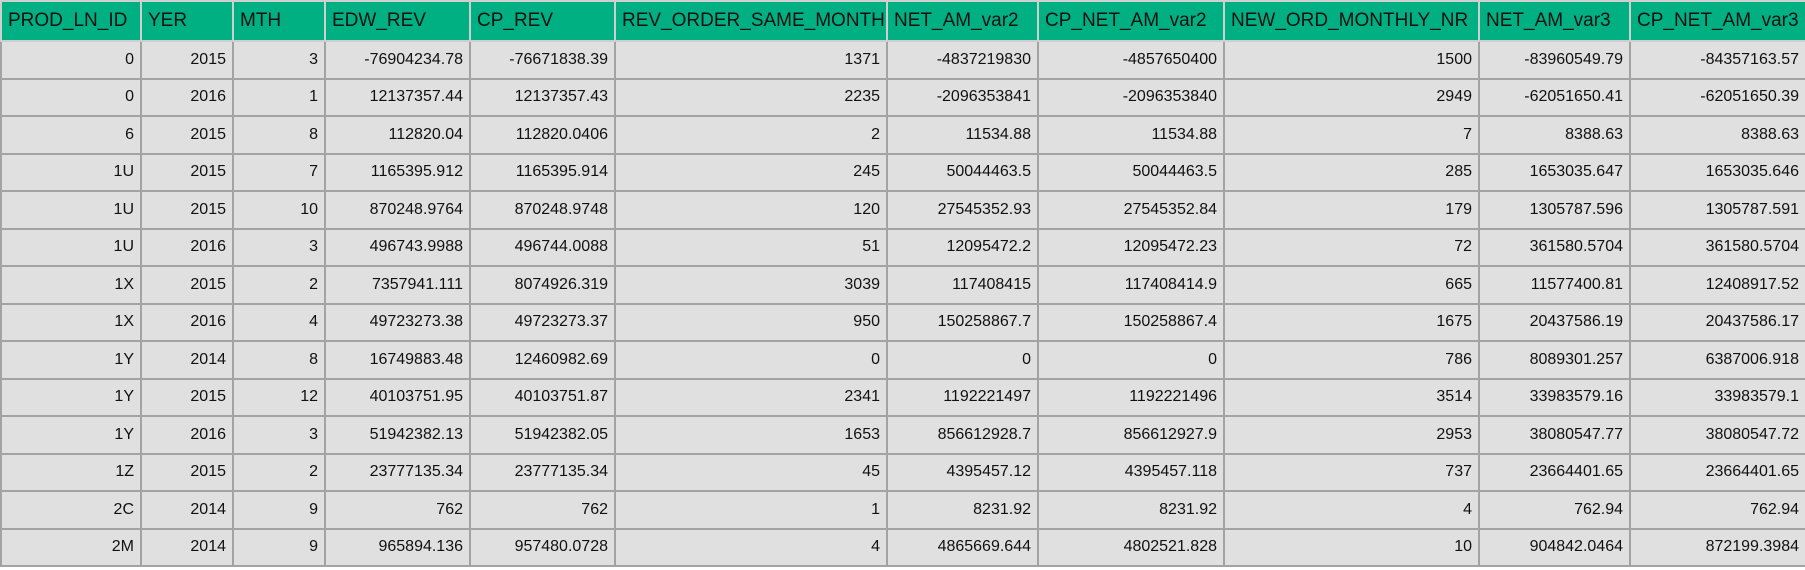 The image size is (1805, 570). I want to click on cell-cp-net-am-var2: 117408414.9, so click(1131, 285).